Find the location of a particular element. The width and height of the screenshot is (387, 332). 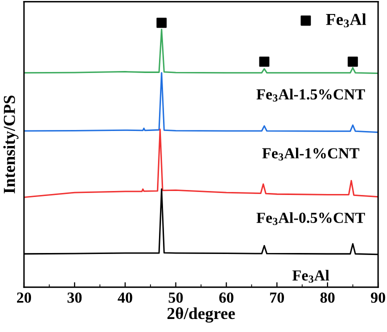

series-label: Fe$_{3}$Al-0.5%CNT is located at coordinates (310, 219).